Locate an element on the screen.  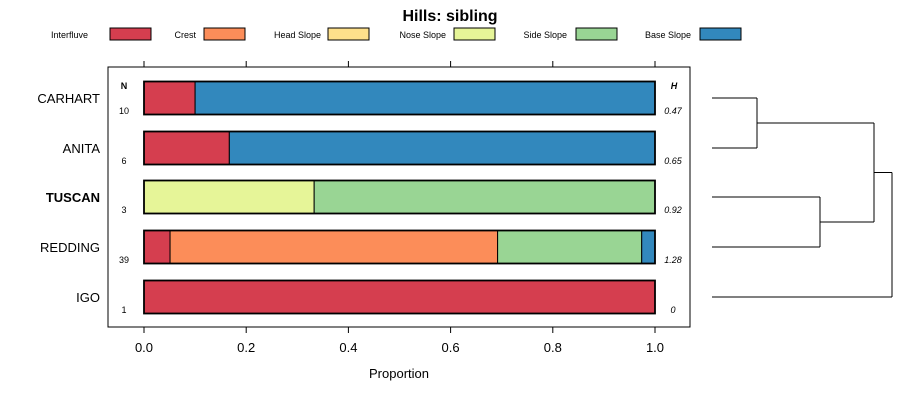
bar-segment-igo-interfluve is located at coordinates (399, 297).